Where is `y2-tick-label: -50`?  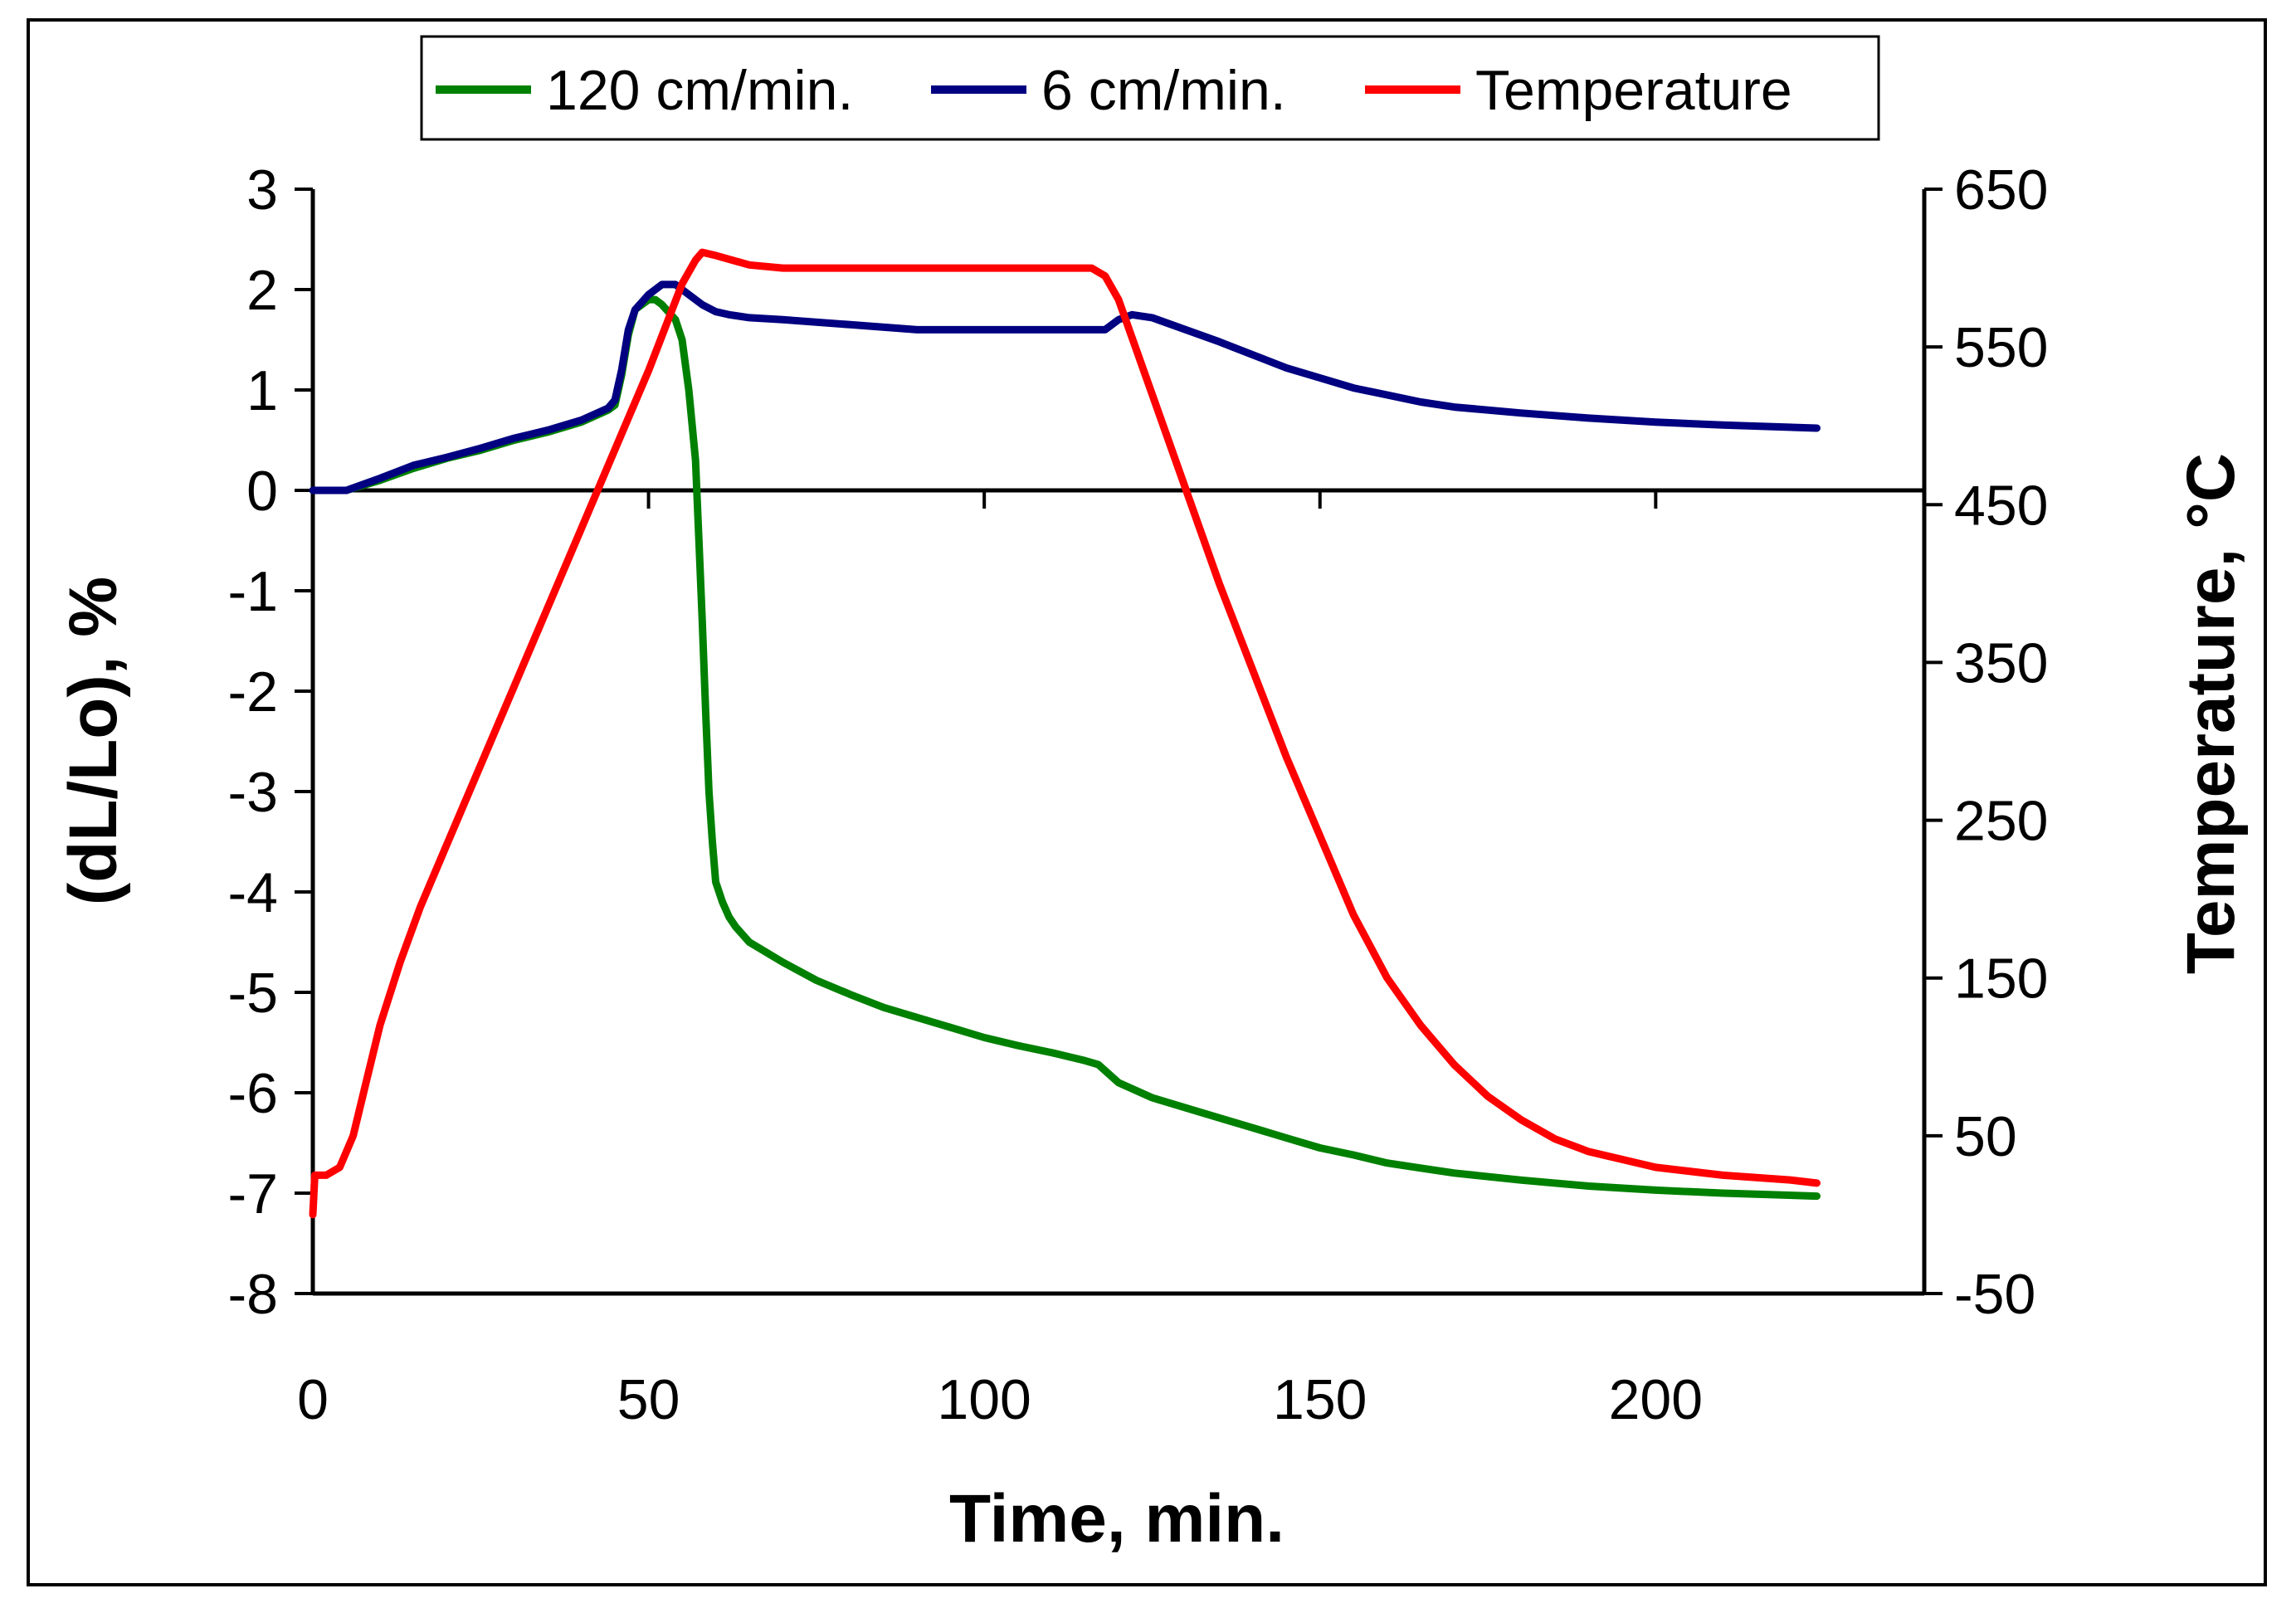
y2-tick-label: -50 is located at coordinates (1994, 1294).